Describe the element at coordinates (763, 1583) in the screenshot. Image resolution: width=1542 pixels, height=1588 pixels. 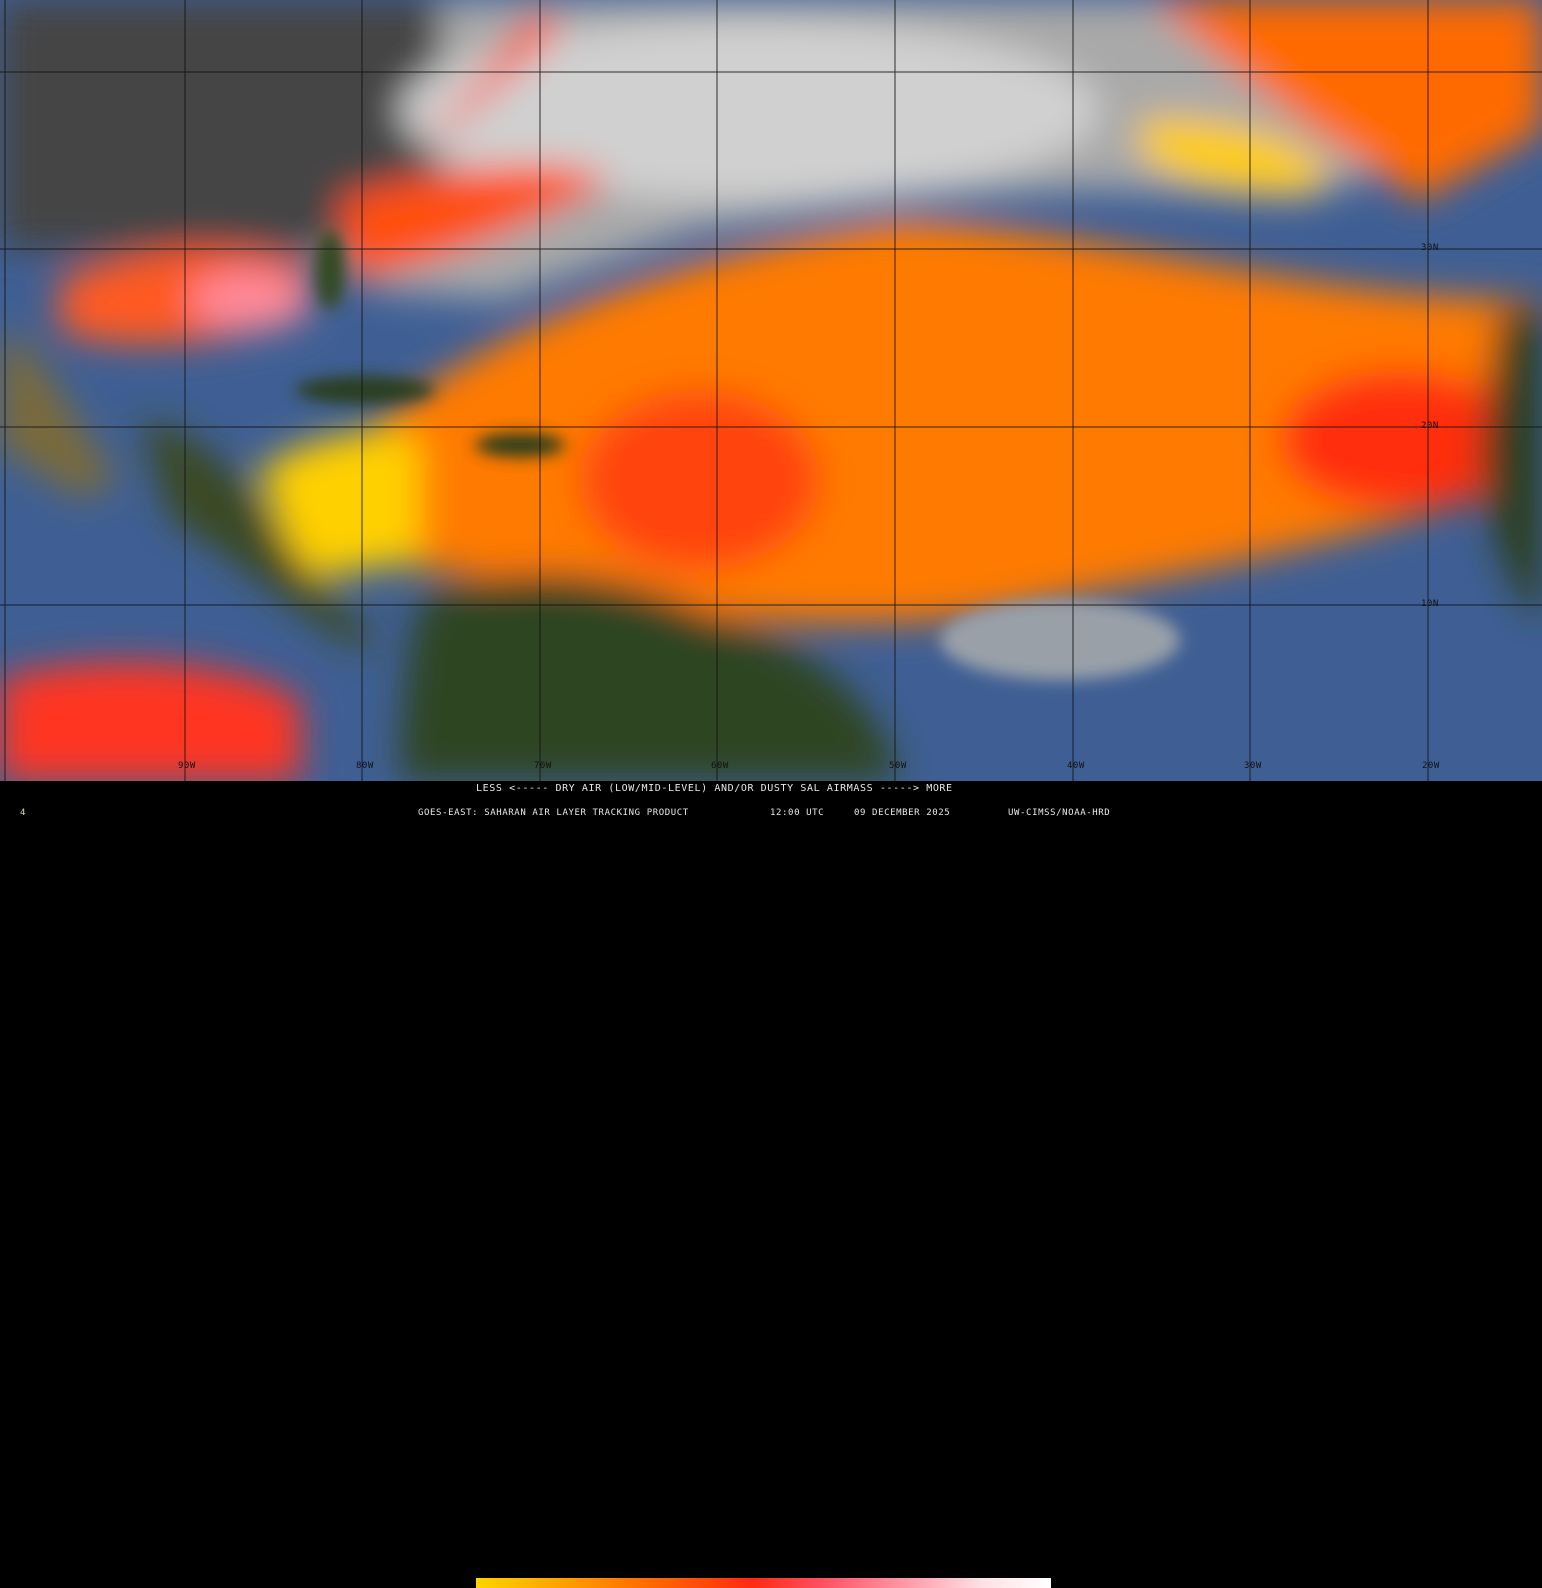
I see `colorbar` at that location.